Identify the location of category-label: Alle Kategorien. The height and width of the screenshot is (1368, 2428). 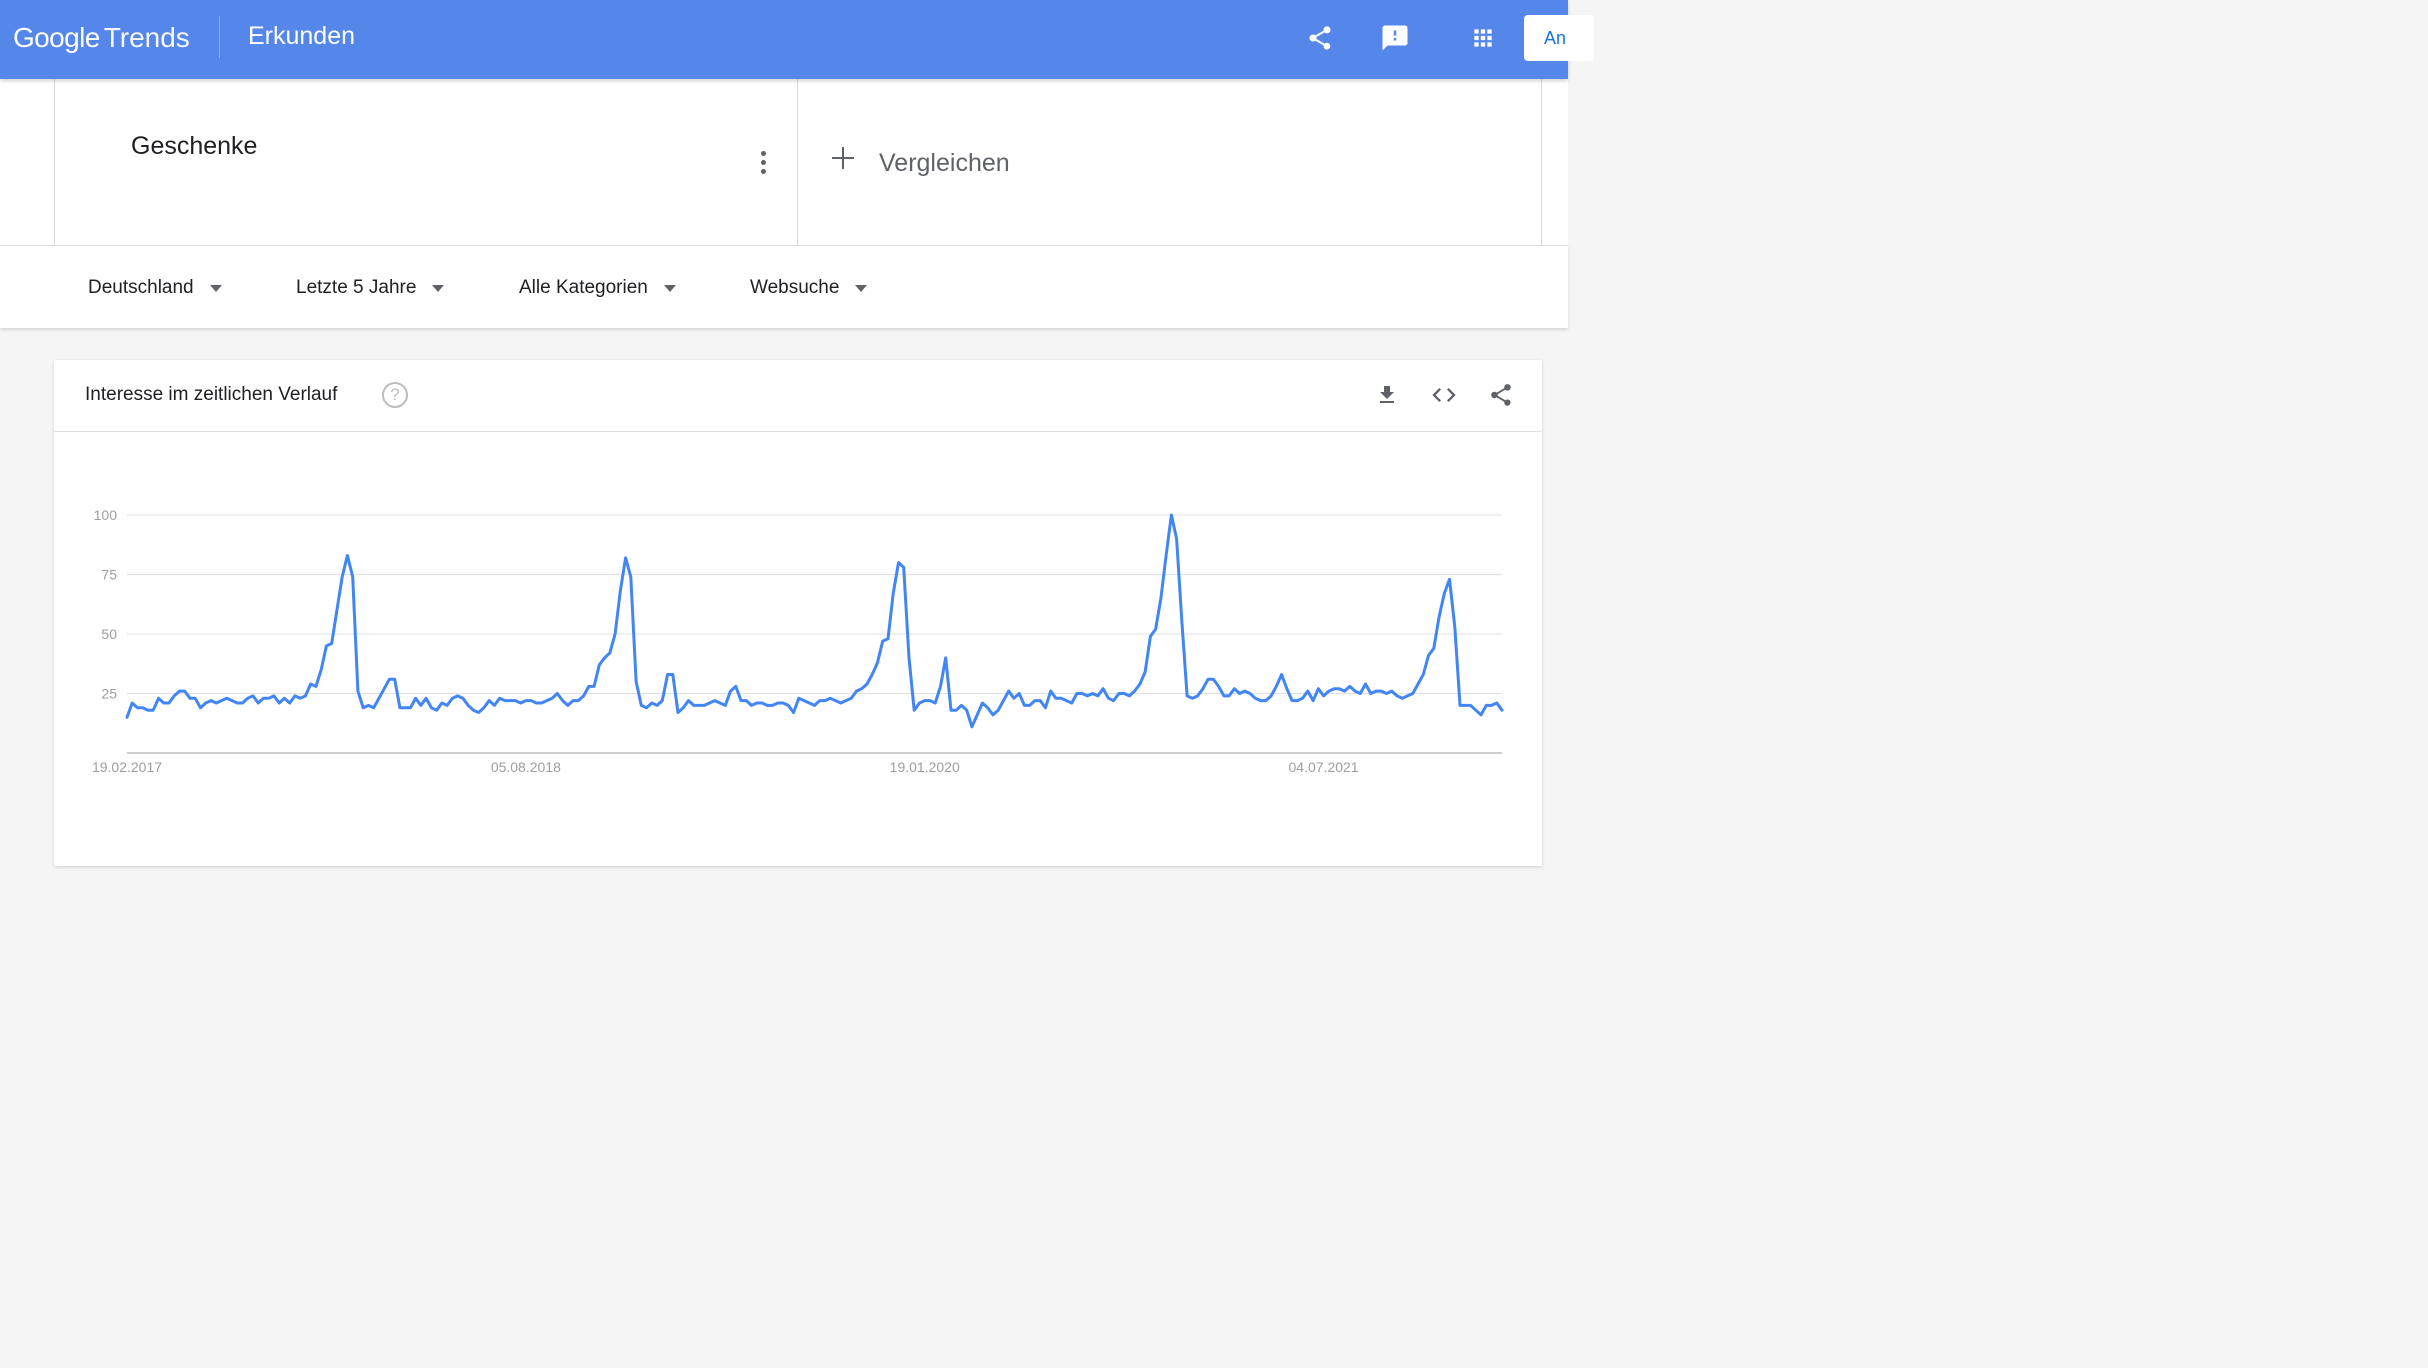
(583, 287).